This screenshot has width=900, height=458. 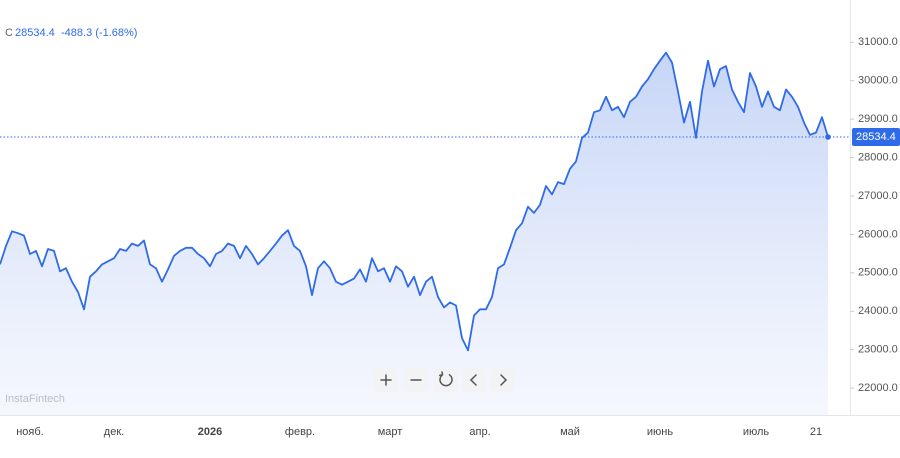 I want to click on scroll-right-button, so click(x=503, y=380).